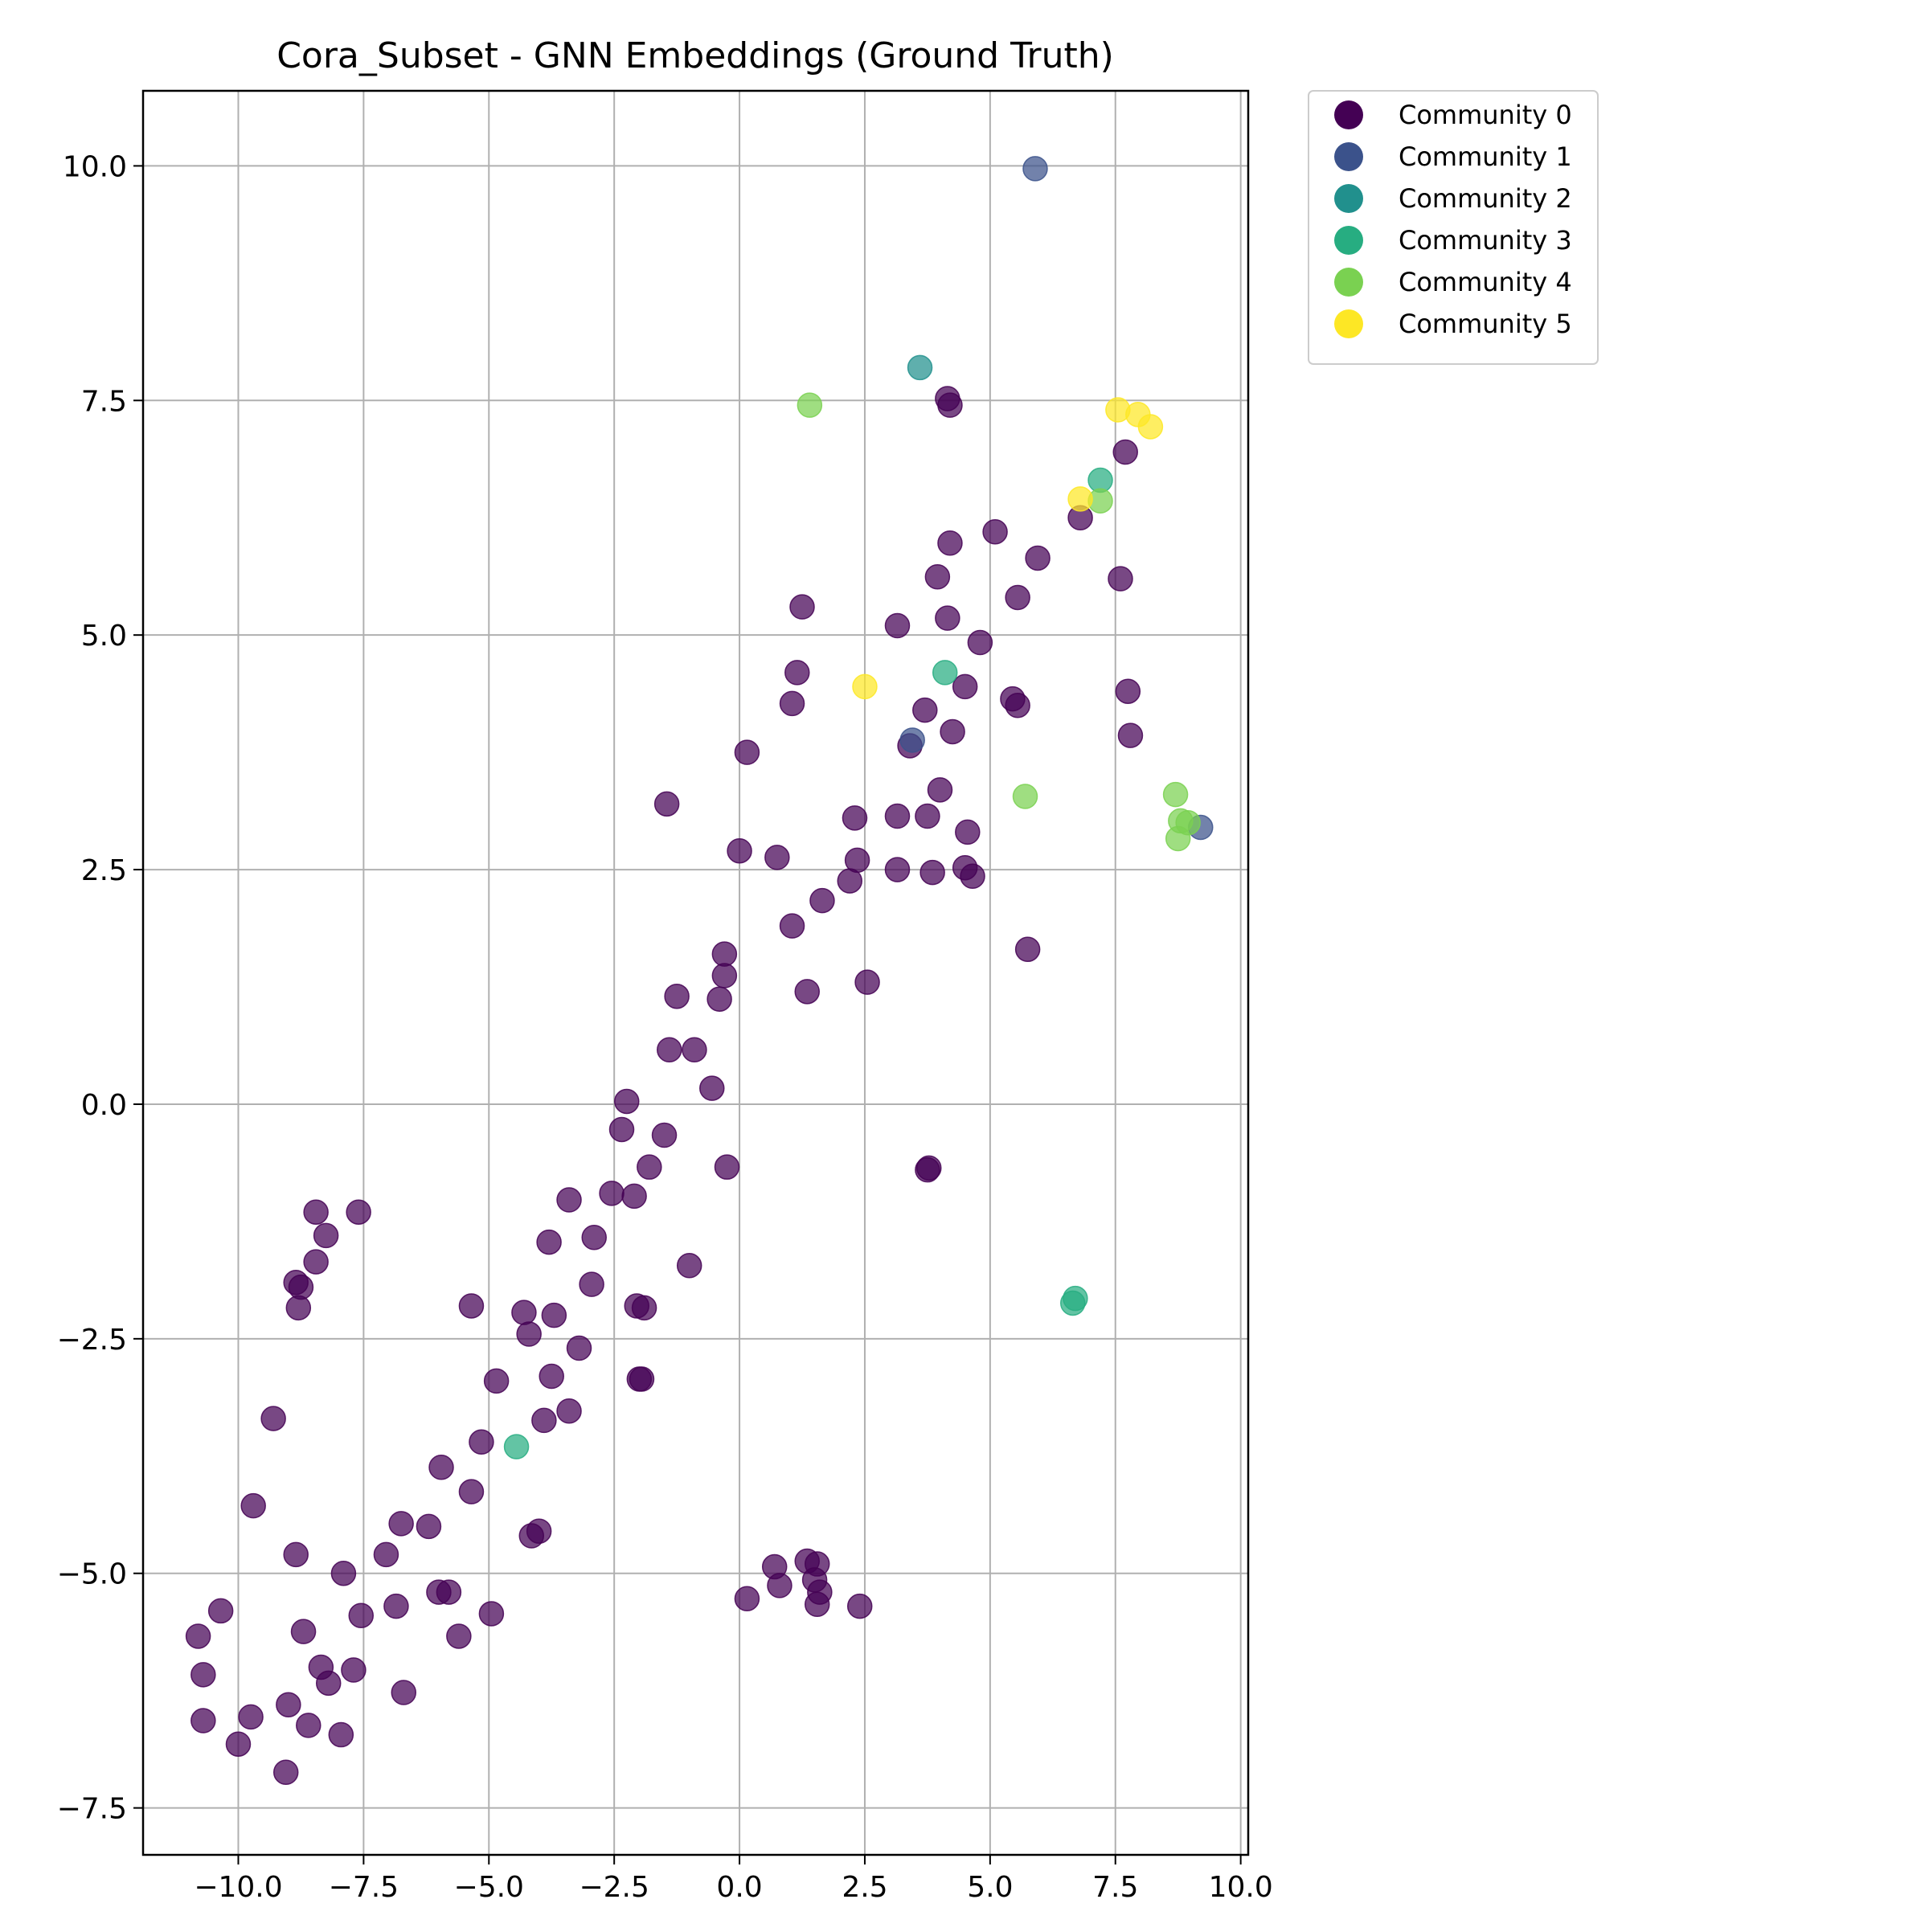 The width and height of the screenshot is (1929, 1932). I want to click on x-tick-label: 0.0, so click(739, 1887).